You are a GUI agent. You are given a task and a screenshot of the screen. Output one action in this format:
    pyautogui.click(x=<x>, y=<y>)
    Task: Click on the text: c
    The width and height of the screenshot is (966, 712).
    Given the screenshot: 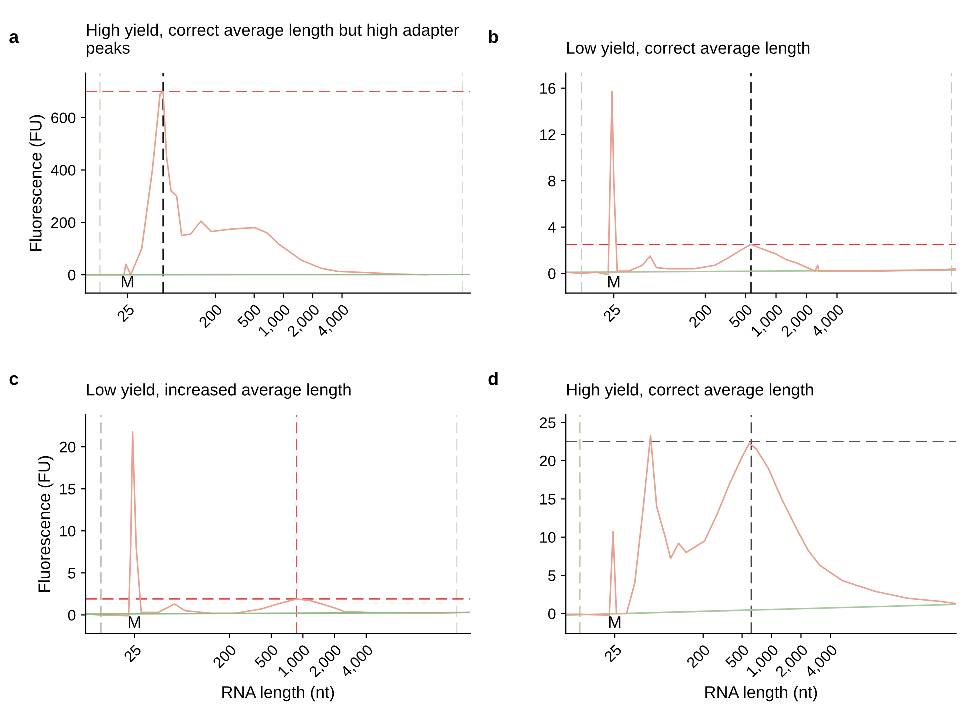 What is the action you would take?
    pyautogui.click(x=14, y=380)
    